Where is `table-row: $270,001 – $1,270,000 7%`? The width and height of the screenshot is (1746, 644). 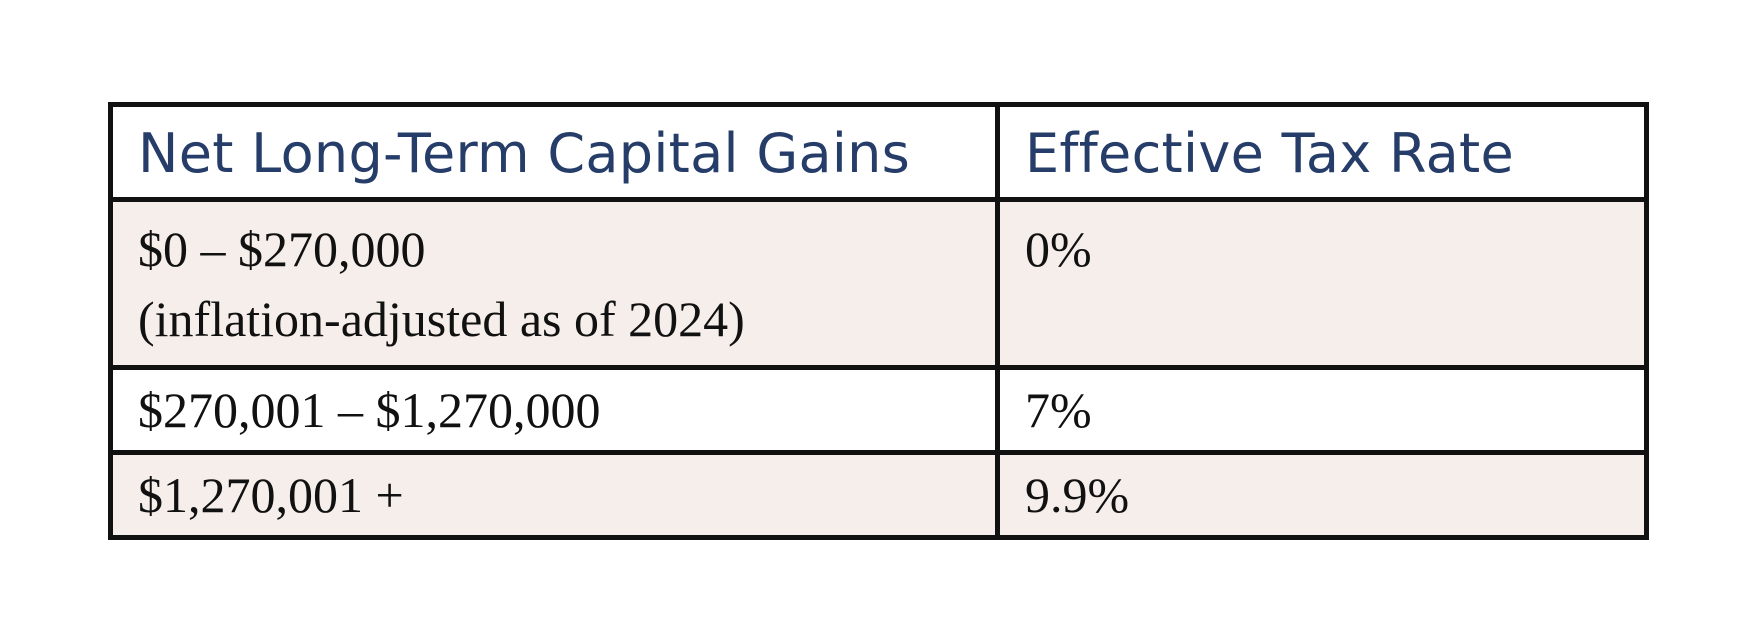
table-row: $270,001 – $1,270,000 7% is located at coordinates (878, 410).